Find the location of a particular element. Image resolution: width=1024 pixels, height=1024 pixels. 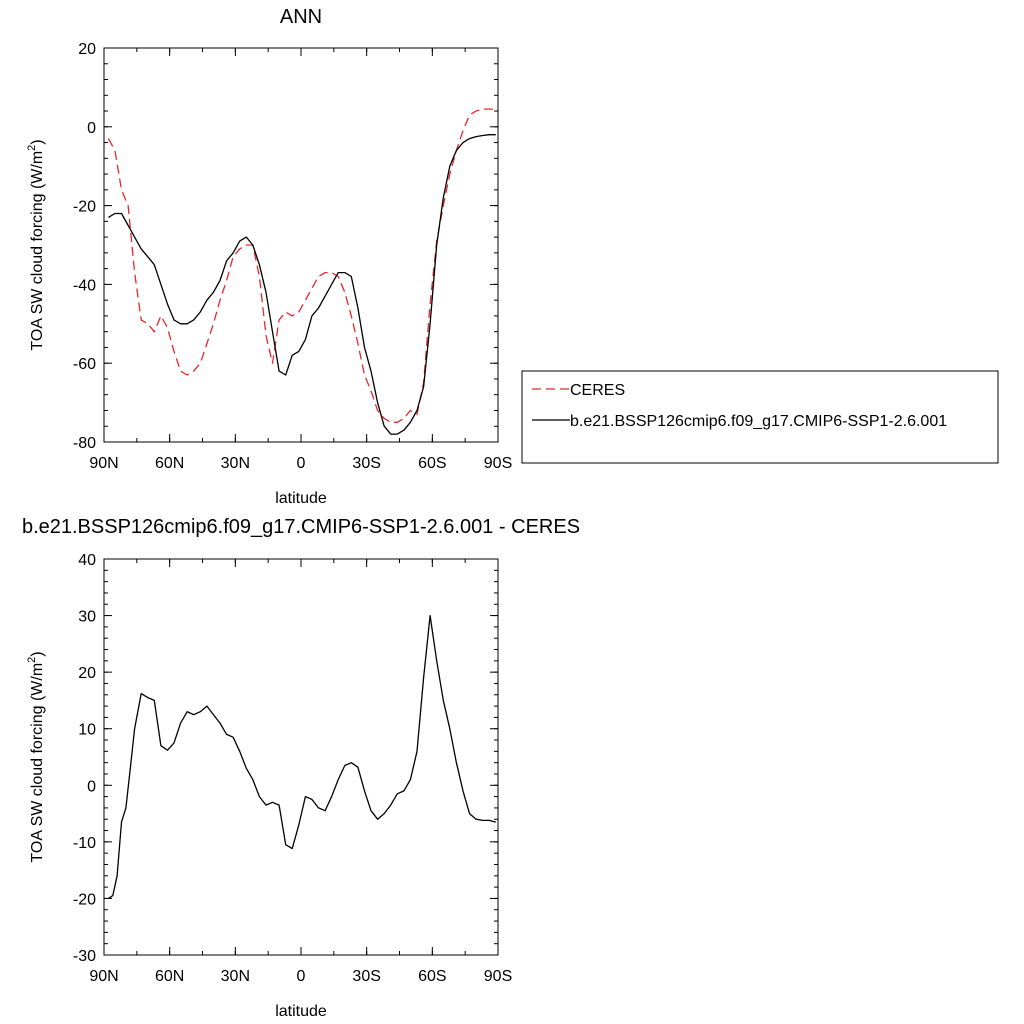

y-tick-label: -80 is located at coordinates (84, 443).